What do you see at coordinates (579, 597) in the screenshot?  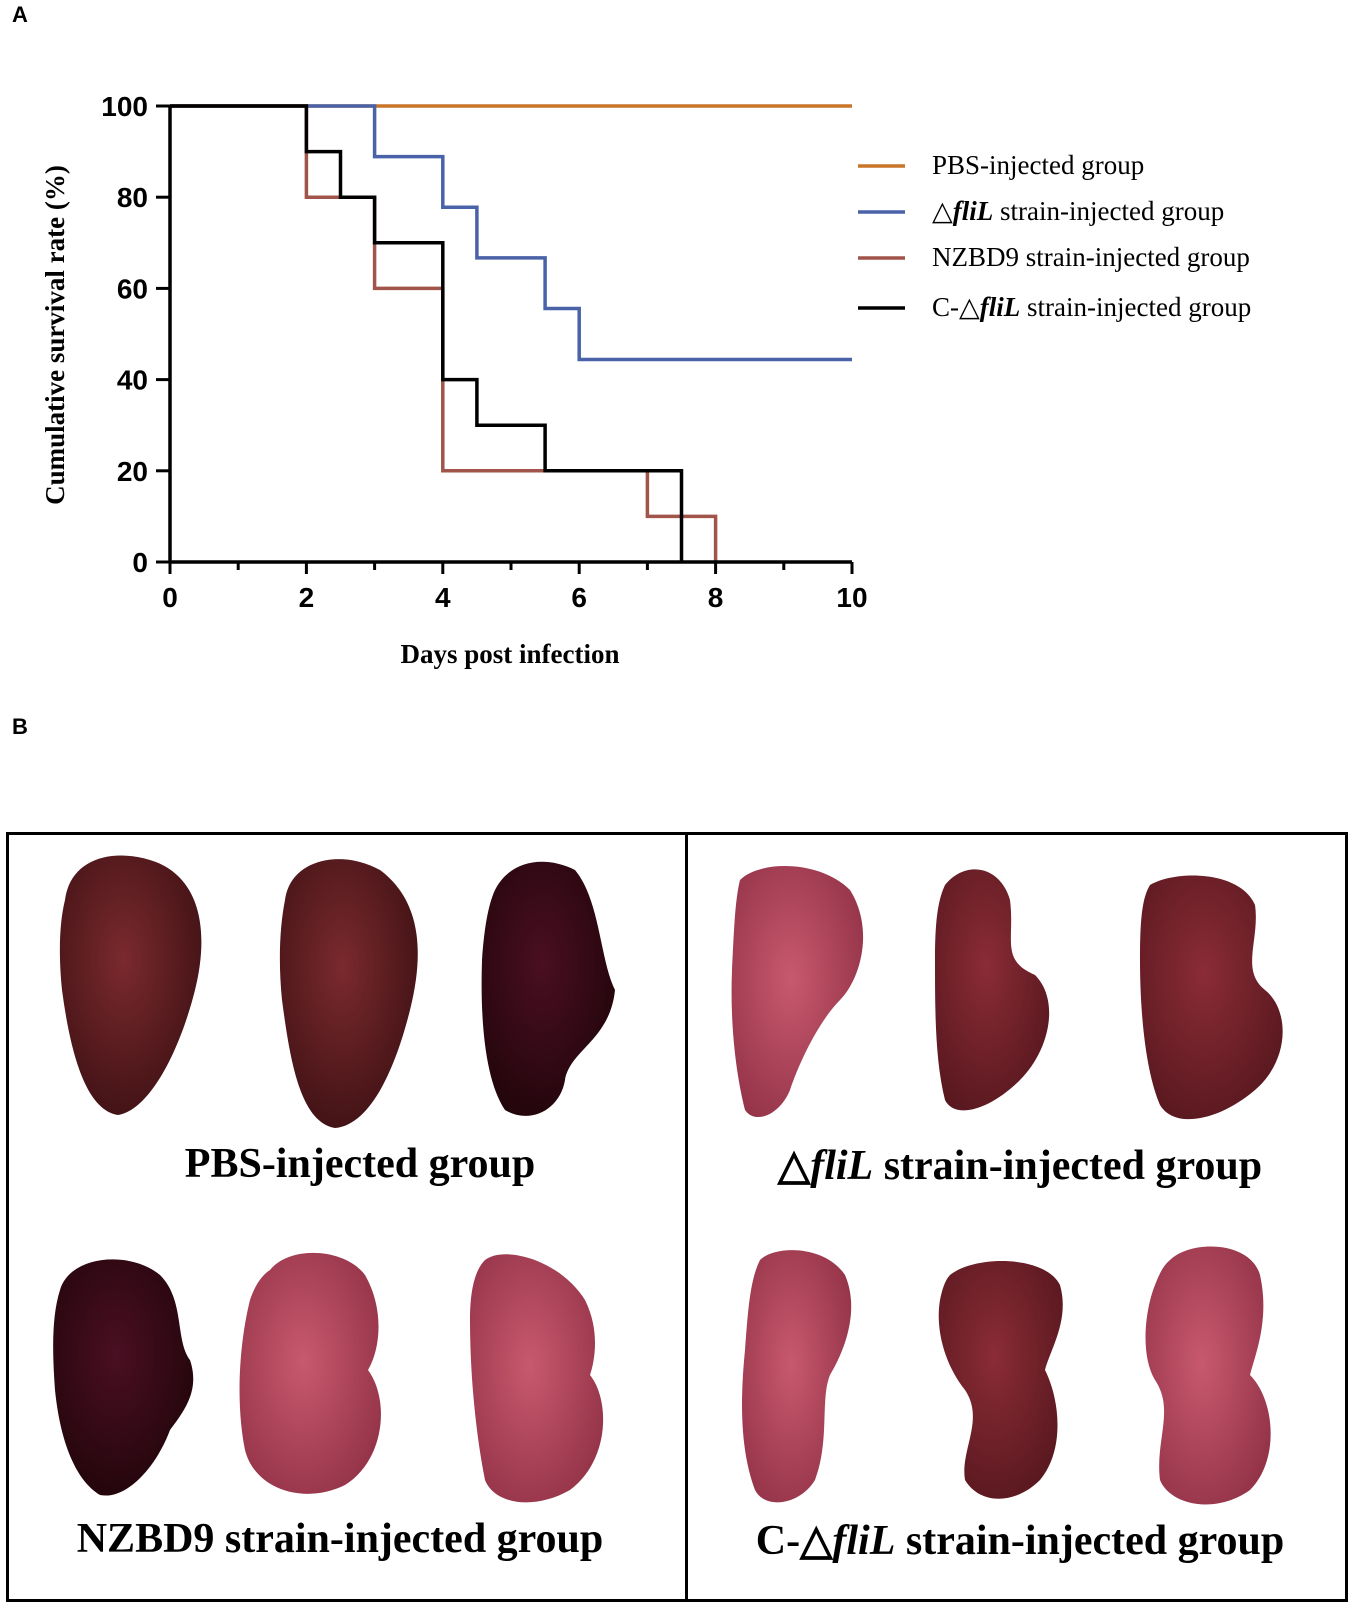 I see `x-tick-label-3: 6` at bounding box center [579, 597].